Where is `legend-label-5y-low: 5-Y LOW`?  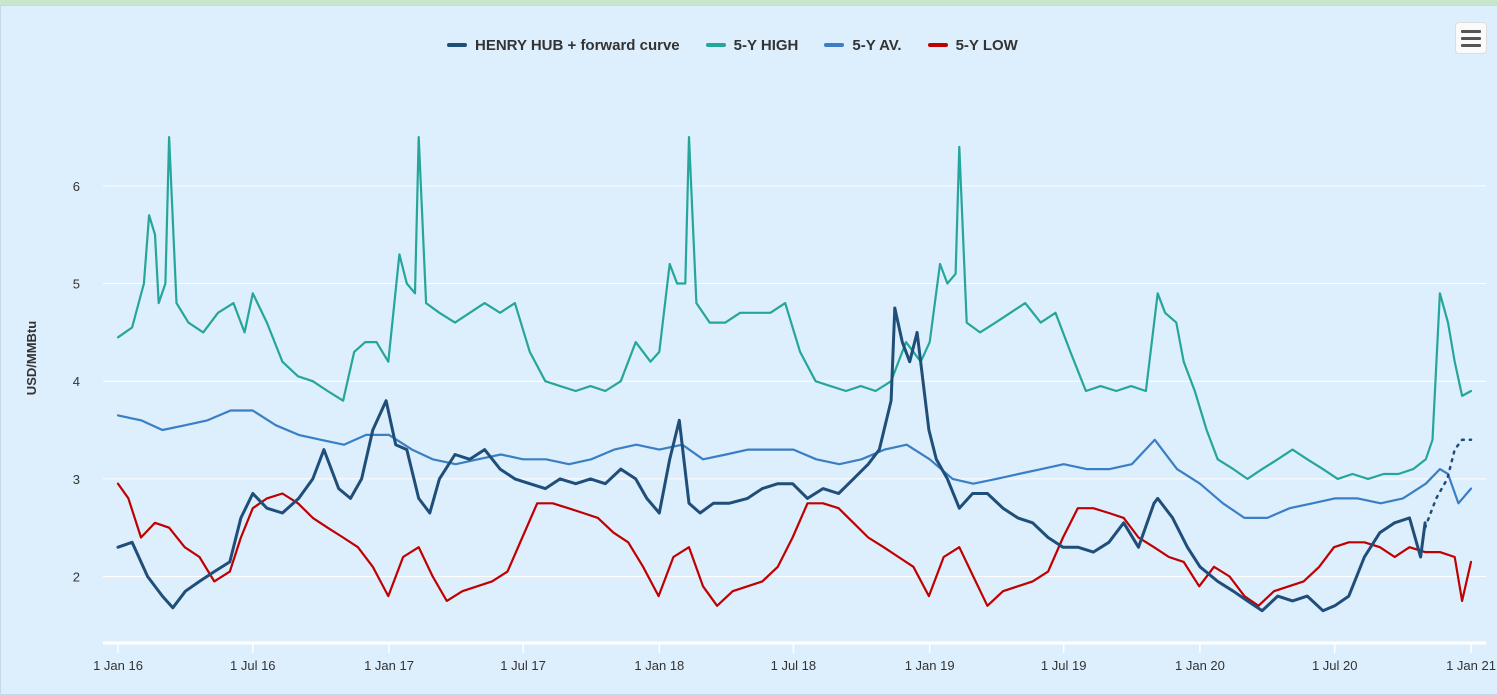
legend-label-5y-low: 5-Y LOW is located at coordinates (986, 45).